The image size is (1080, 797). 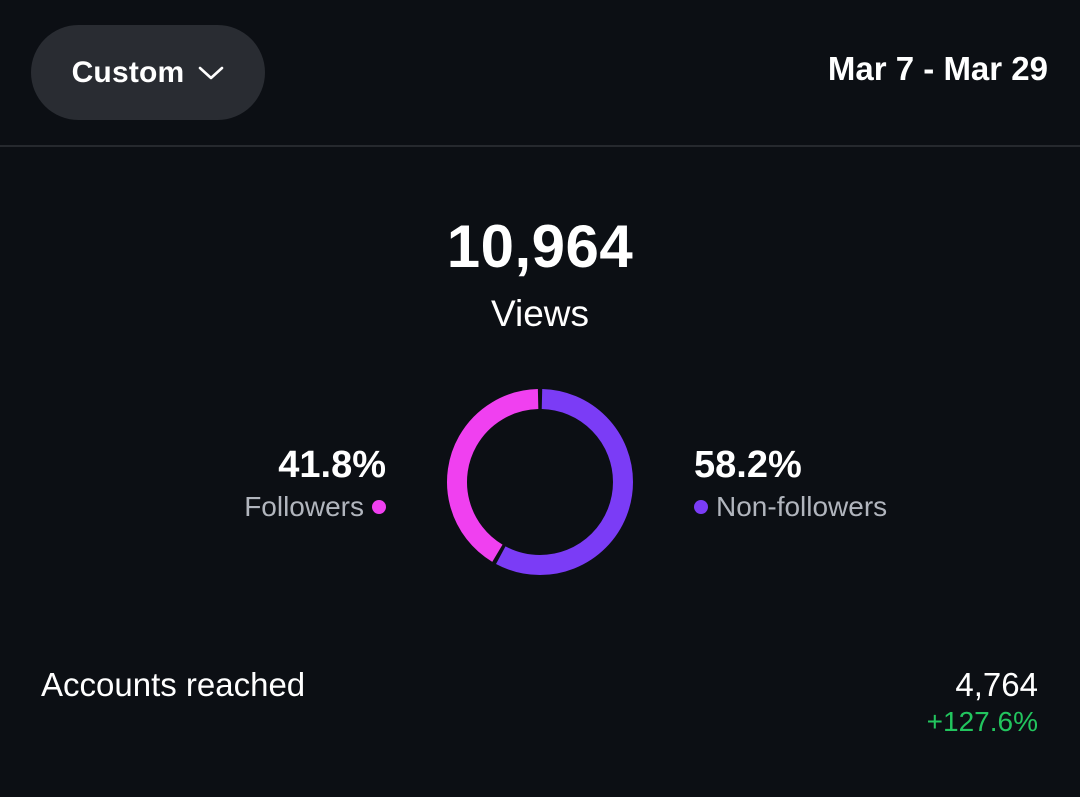 What do you see at coordinates (802, 506) in the screenshot?
I see `non-followers-label: Non-followers` at bounding box center [802, 506].